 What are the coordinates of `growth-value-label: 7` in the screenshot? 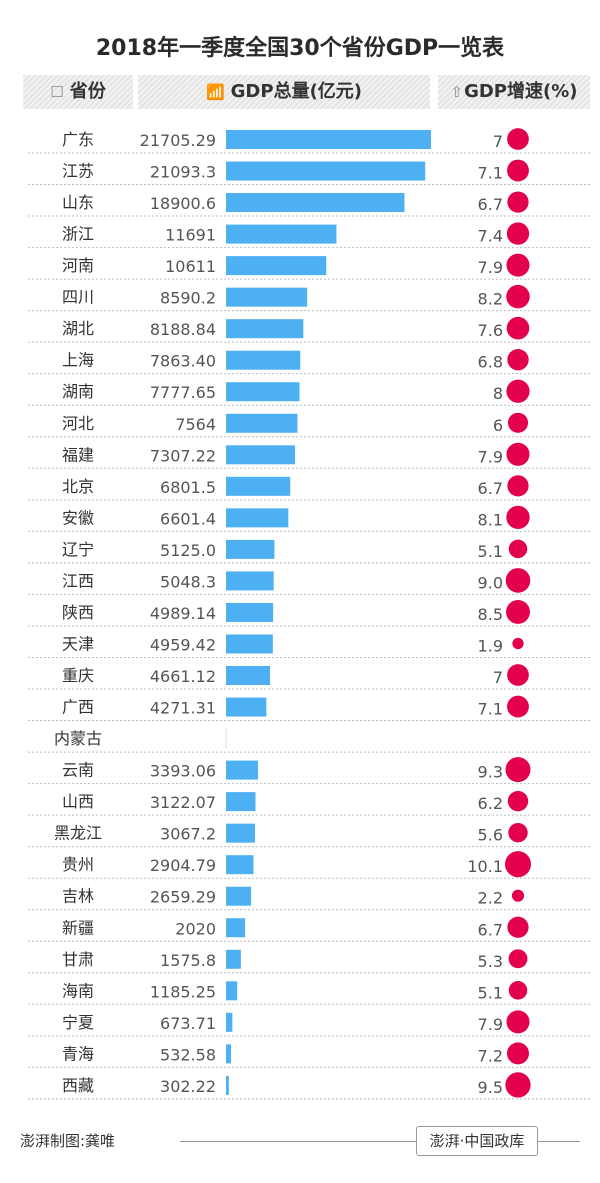 It's located at (498, 677).